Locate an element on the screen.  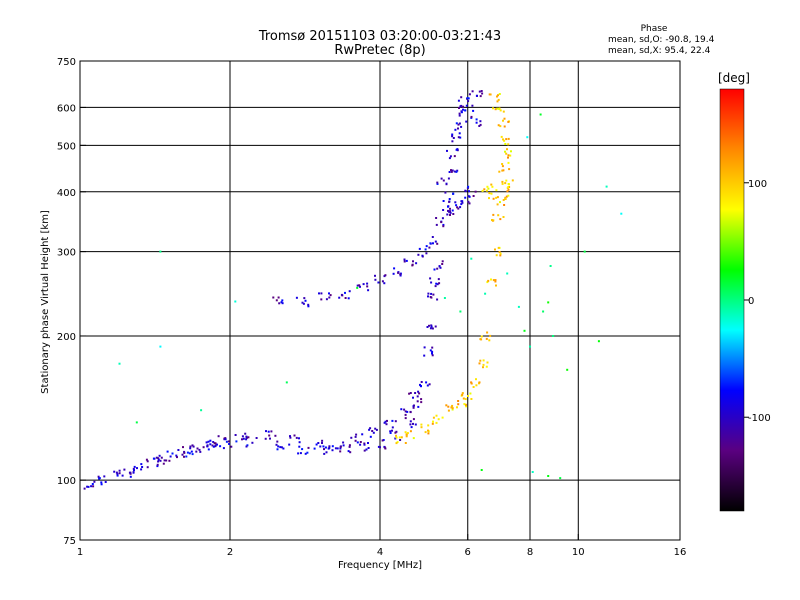
colorbar-tick-label: -100 is located at coordinates (759, 418).